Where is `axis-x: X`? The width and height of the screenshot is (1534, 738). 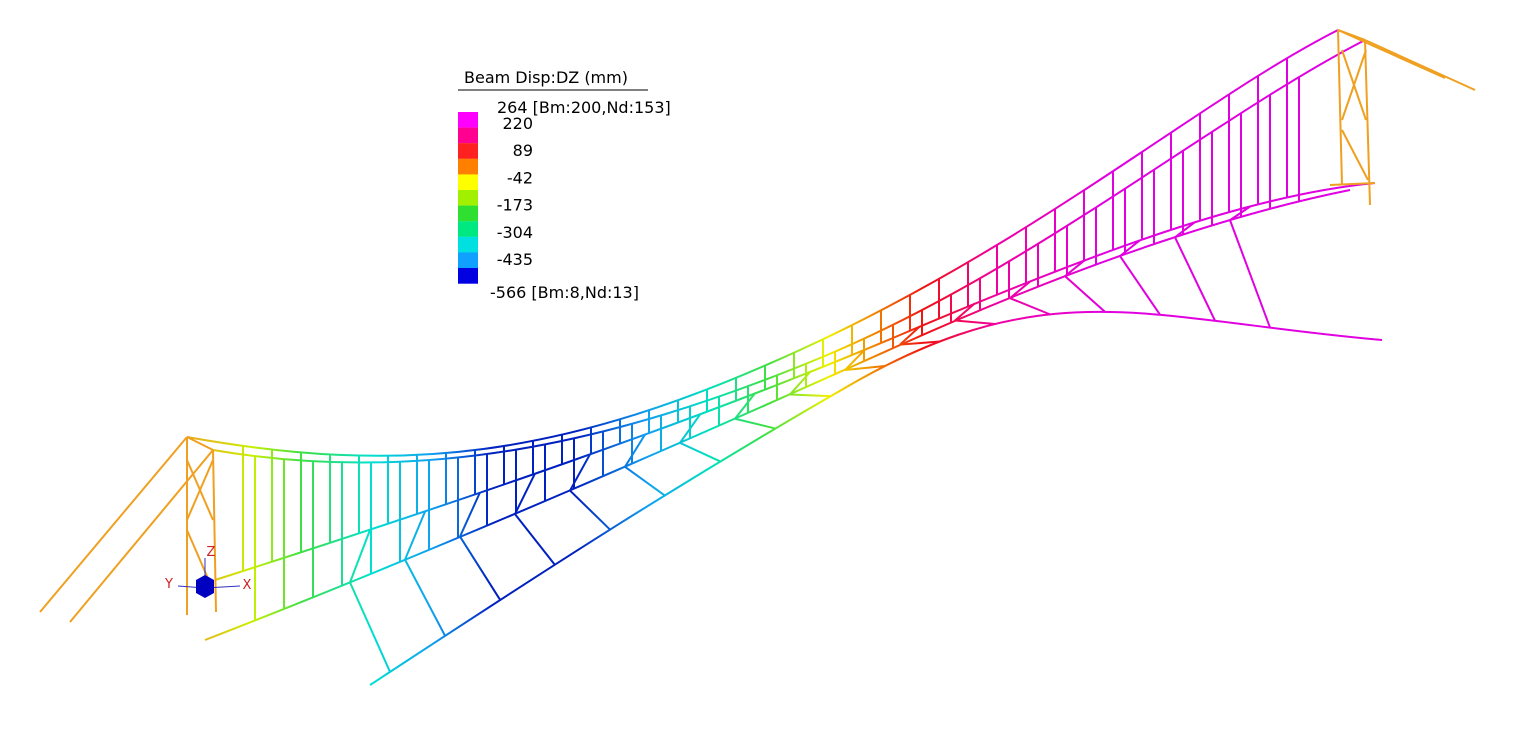 axis-x: X is located at coordinates (247, 585).